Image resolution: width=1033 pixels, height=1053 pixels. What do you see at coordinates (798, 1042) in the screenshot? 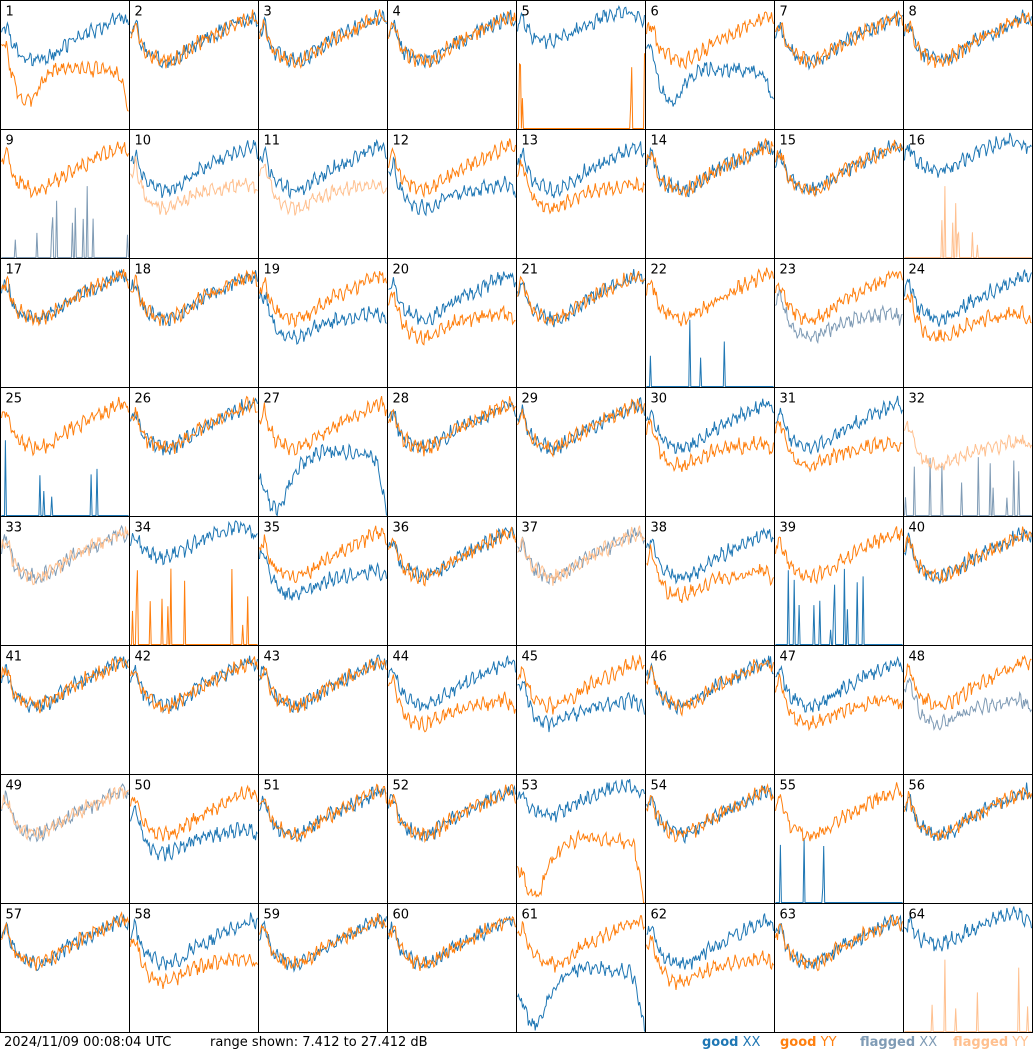
I see `legend-good-yy-label: good` at bounding box center [798, 1042].